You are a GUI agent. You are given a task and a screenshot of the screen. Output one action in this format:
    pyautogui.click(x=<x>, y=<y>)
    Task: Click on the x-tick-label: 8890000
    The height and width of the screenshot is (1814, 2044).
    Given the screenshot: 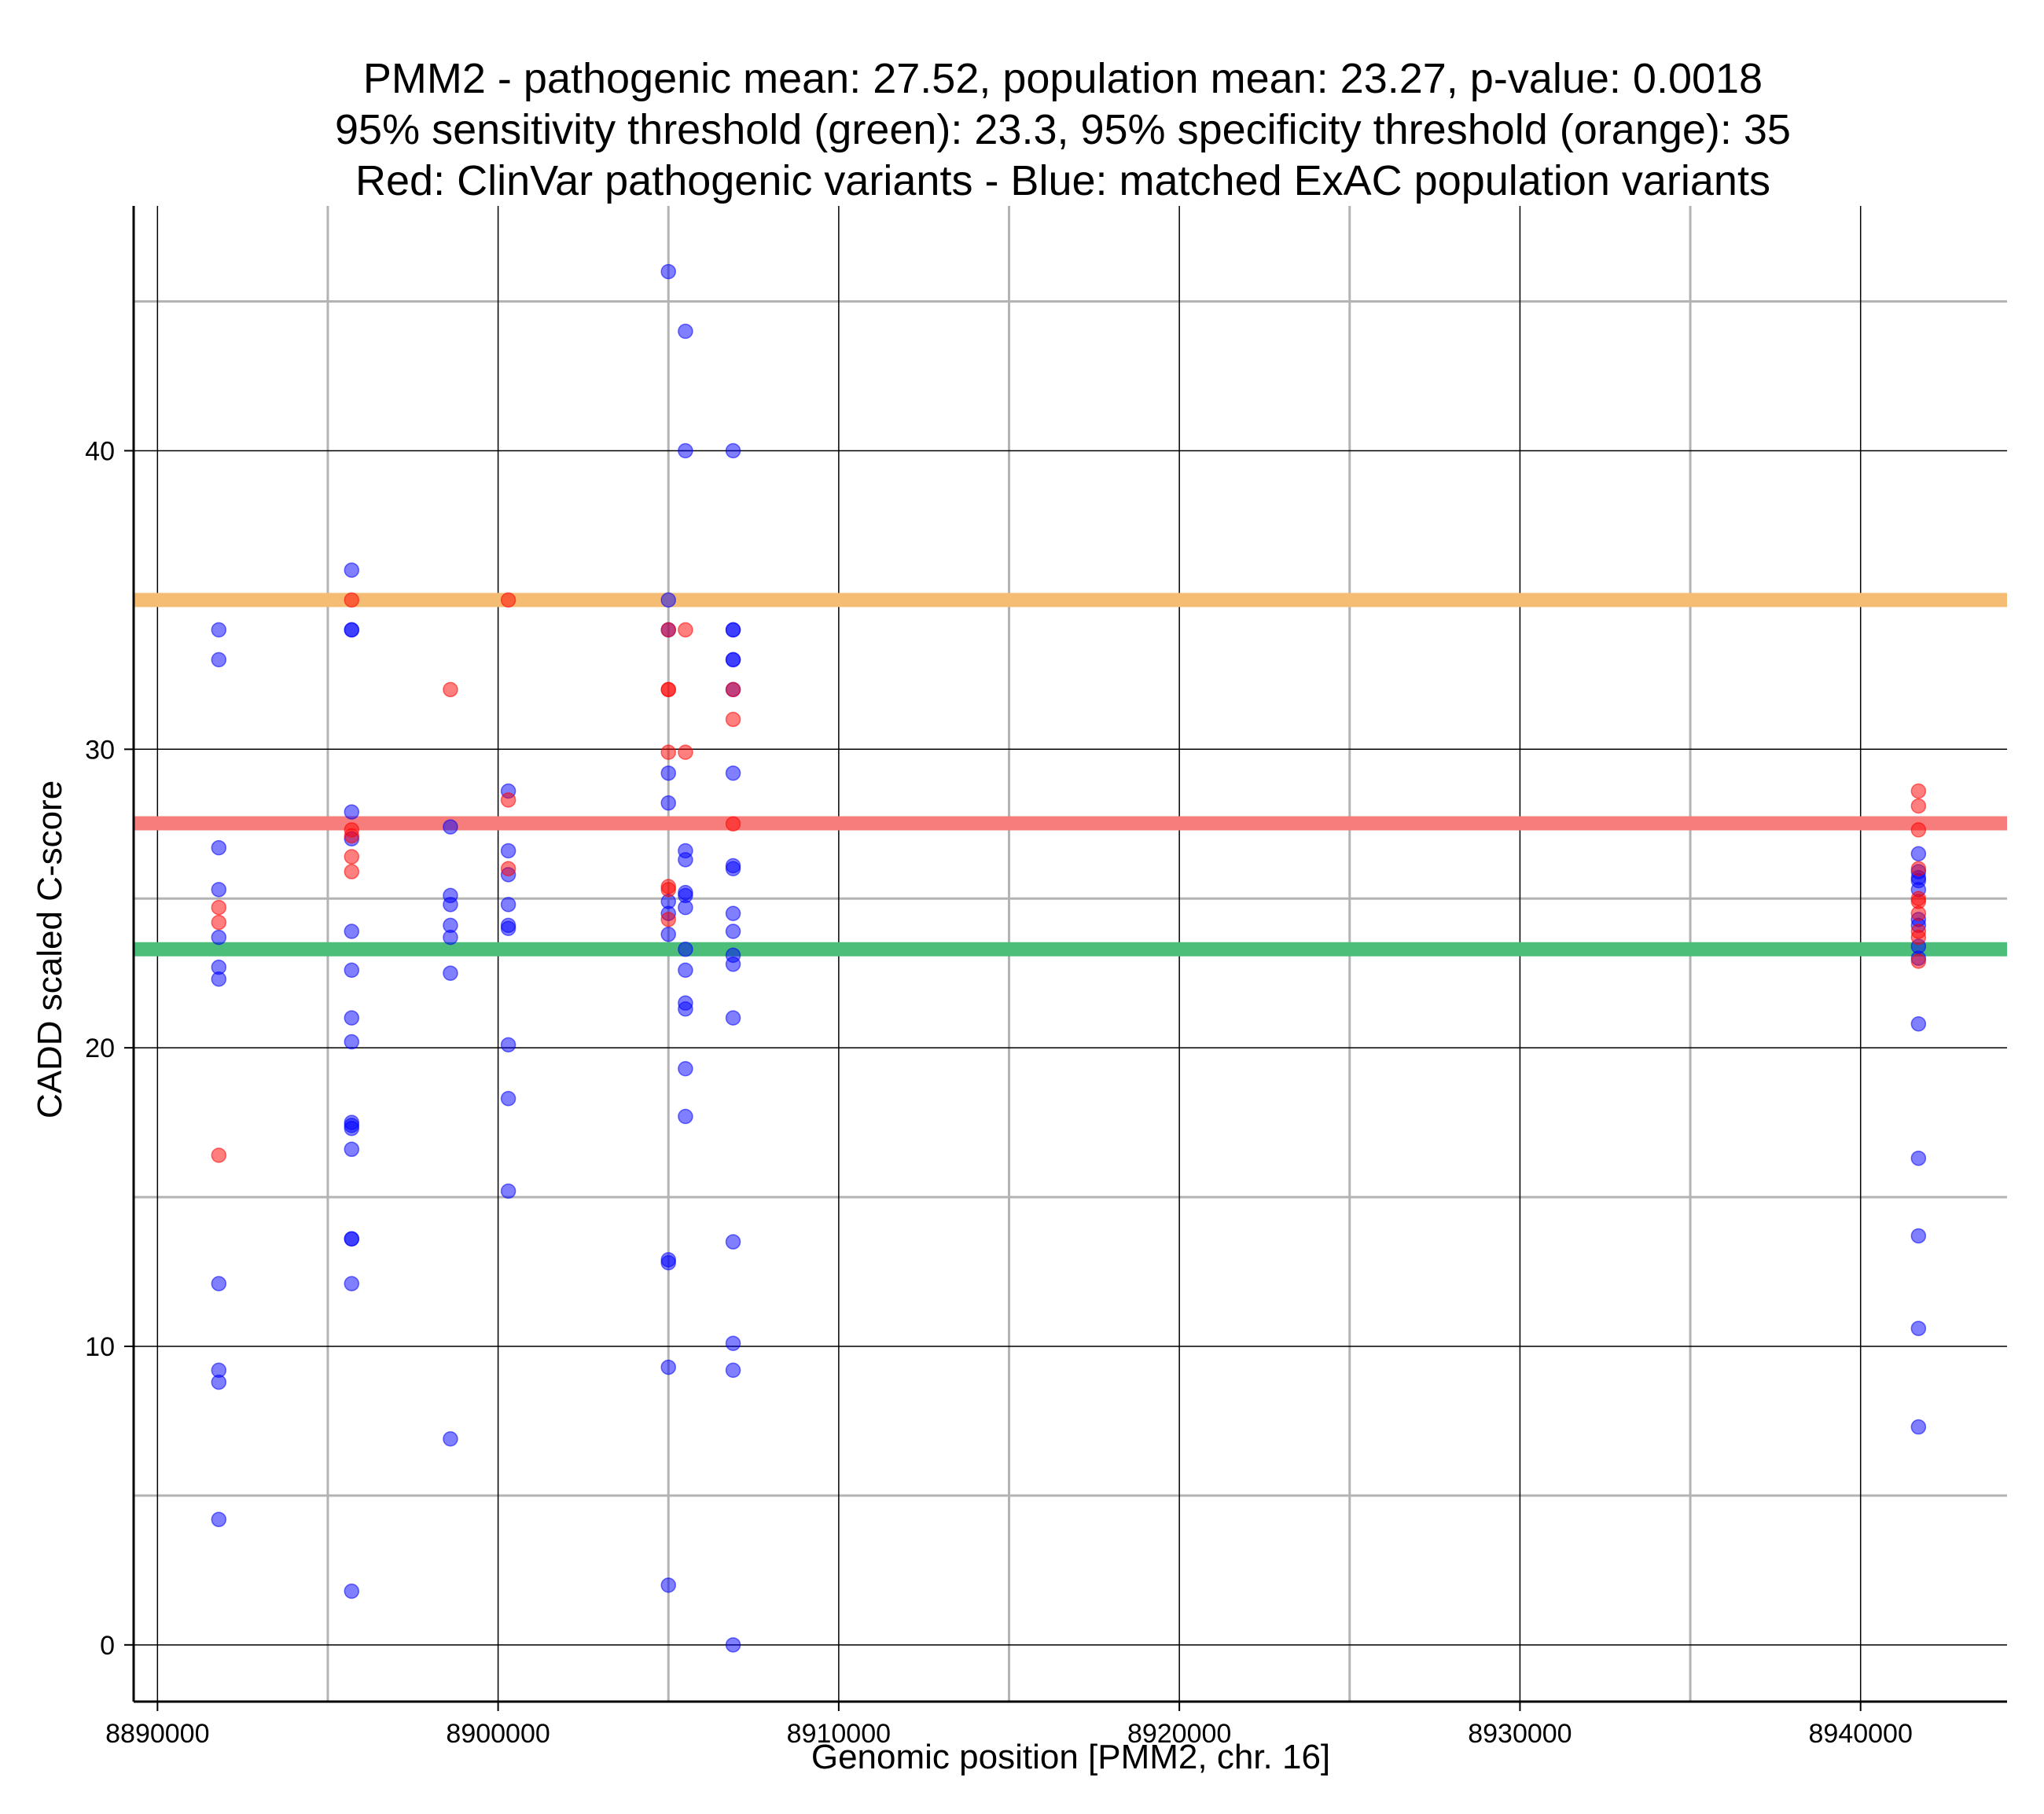 What is the action you would take?
    pyautogui.click(x=157, y=1734)
    